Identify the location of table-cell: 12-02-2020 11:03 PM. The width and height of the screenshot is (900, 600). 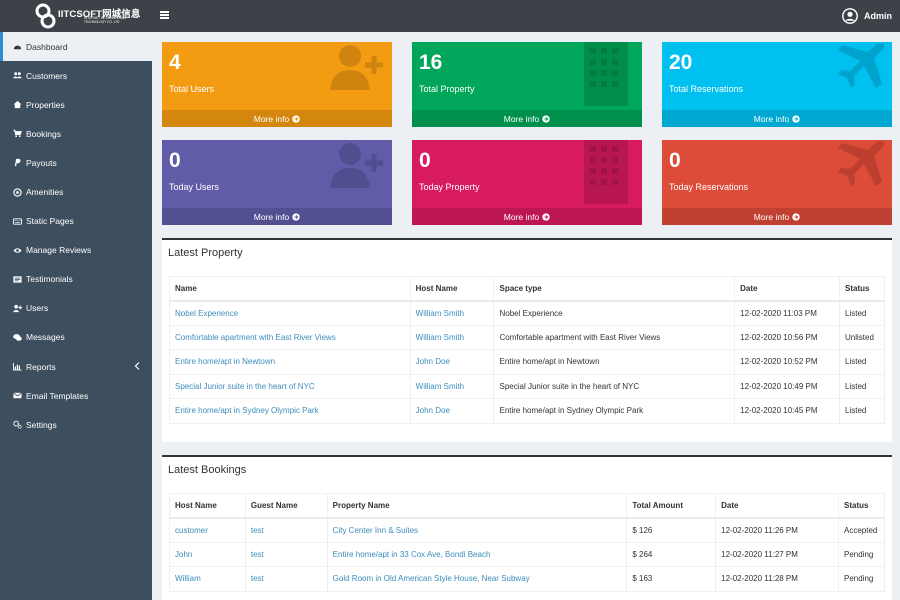
(787, 313).